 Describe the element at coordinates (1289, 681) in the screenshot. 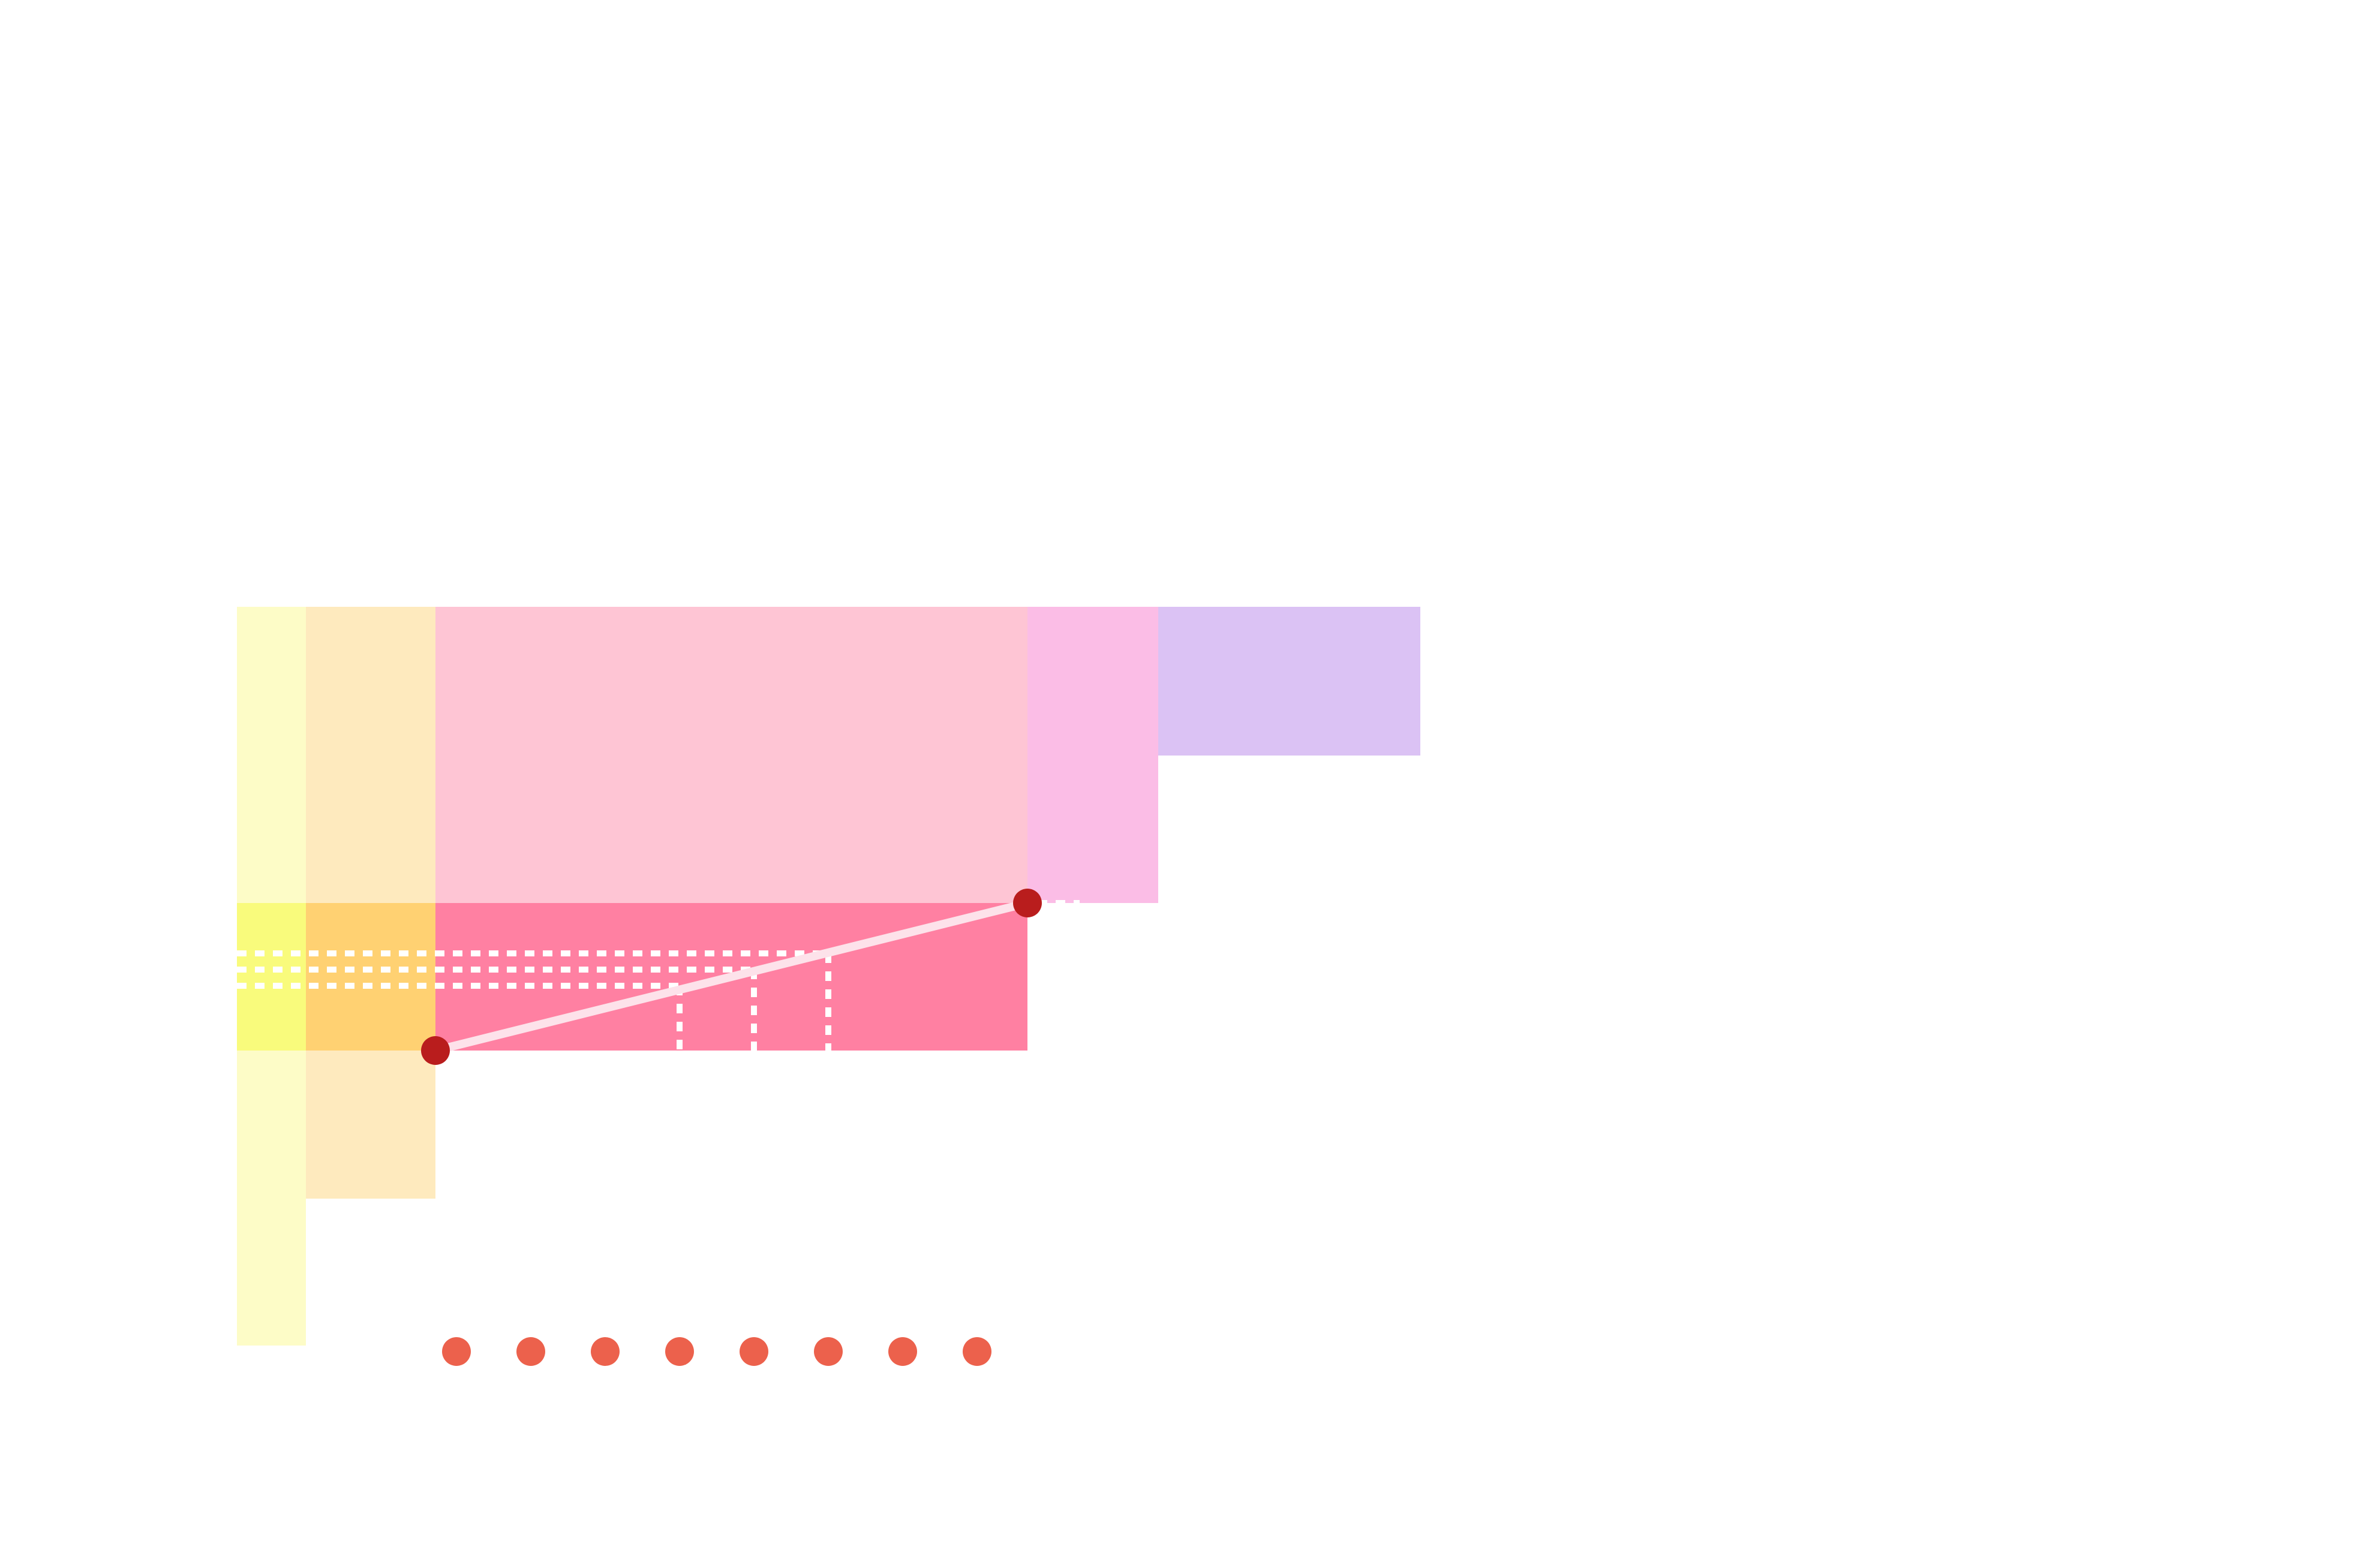

I see `pale-purple-block` at that location.